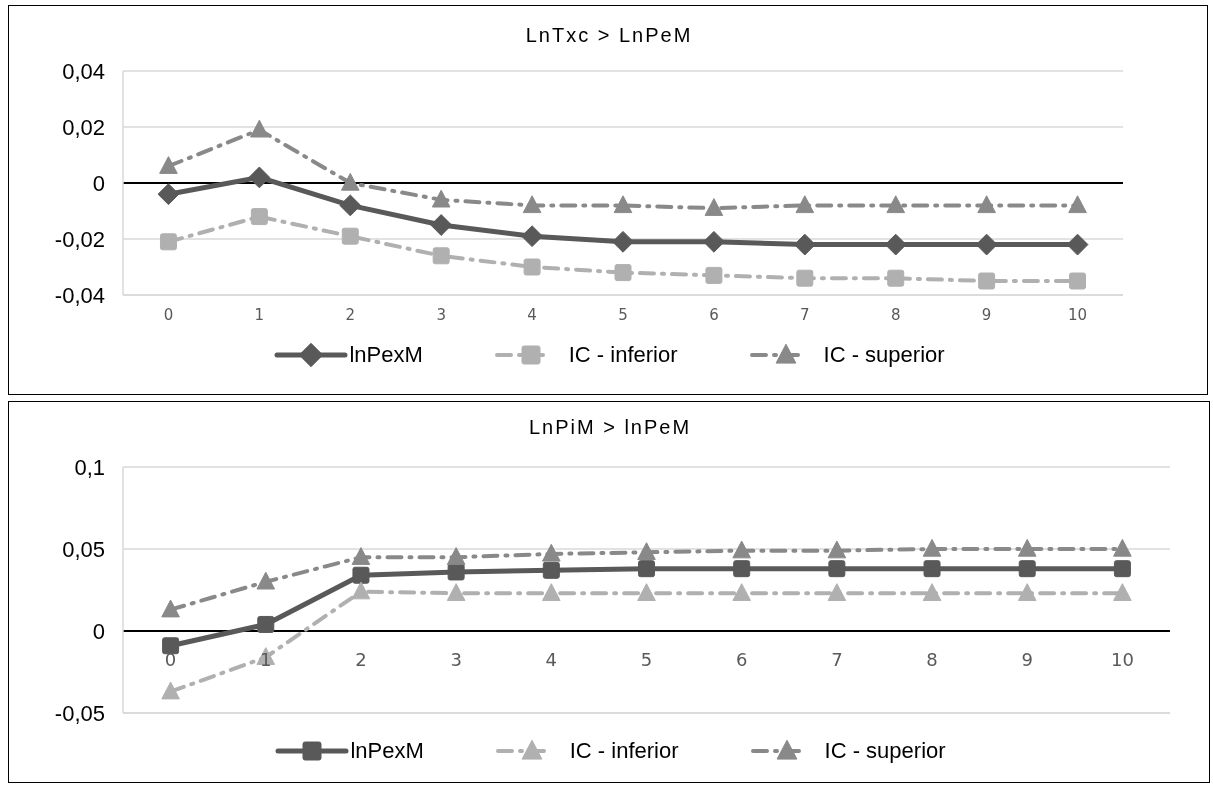 Image resolution: width=1213 pixels, height=785 pixels. Describe the element at coordinates (610, 427) in the screenshot. I see `chart-title: LnPiM > lnPeM` at that location.